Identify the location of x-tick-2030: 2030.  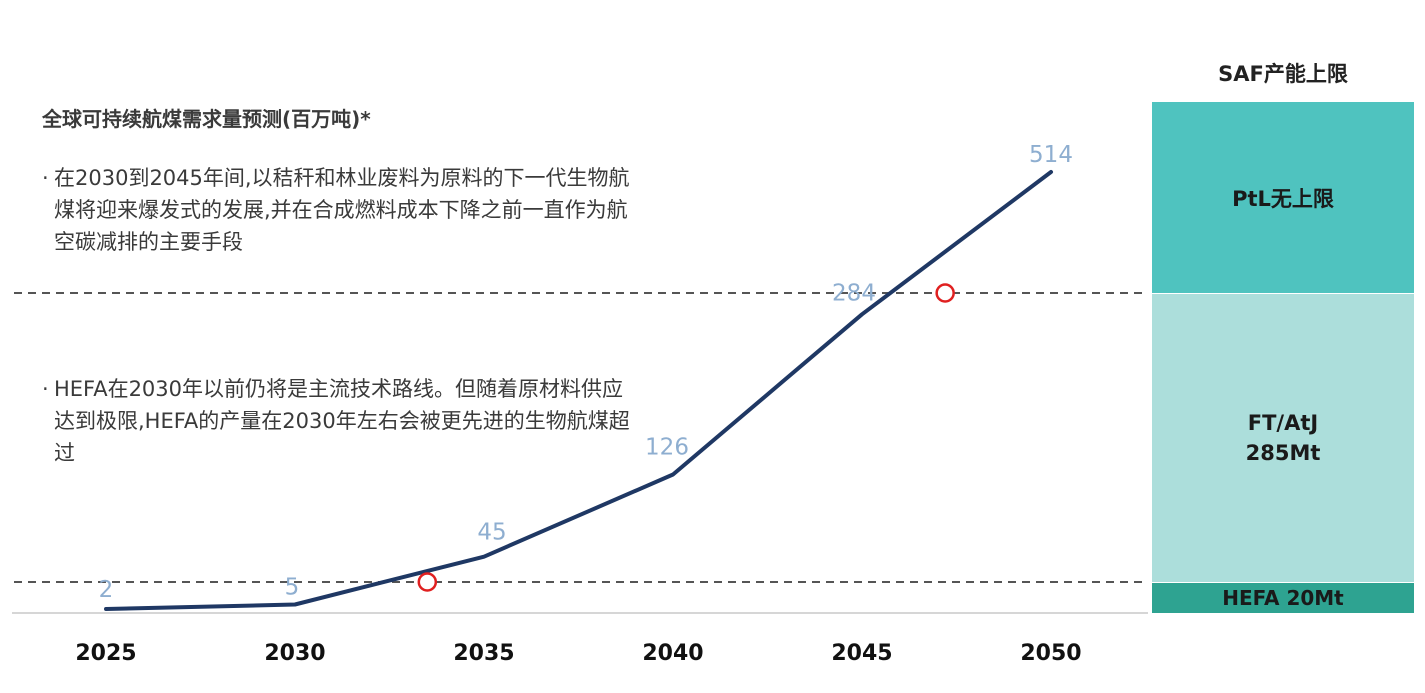
(294, 653).